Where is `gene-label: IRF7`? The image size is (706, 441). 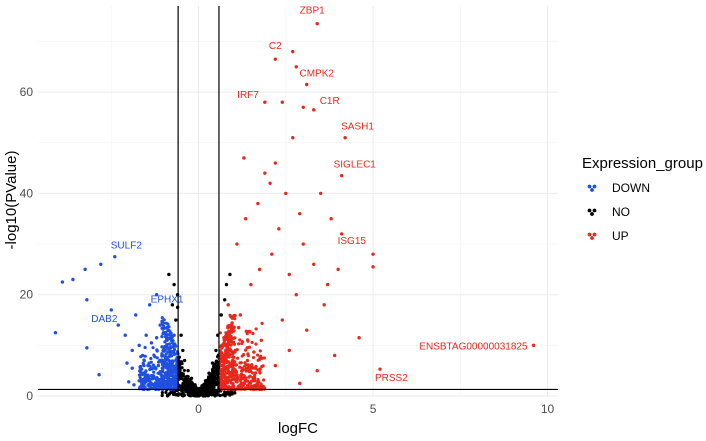
gene-label: IRF7 is located at coordinates (248, 95).